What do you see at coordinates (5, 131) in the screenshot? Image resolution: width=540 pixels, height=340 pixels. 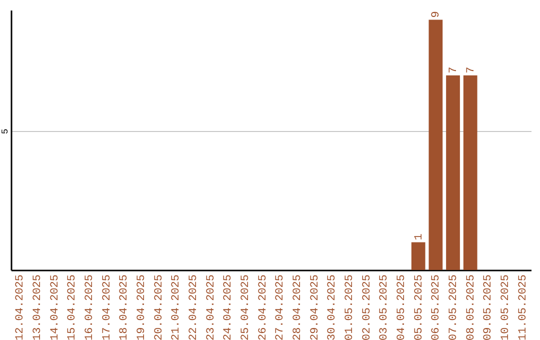 I see `y-tick-label: 5` at bounding box center [5, 131].